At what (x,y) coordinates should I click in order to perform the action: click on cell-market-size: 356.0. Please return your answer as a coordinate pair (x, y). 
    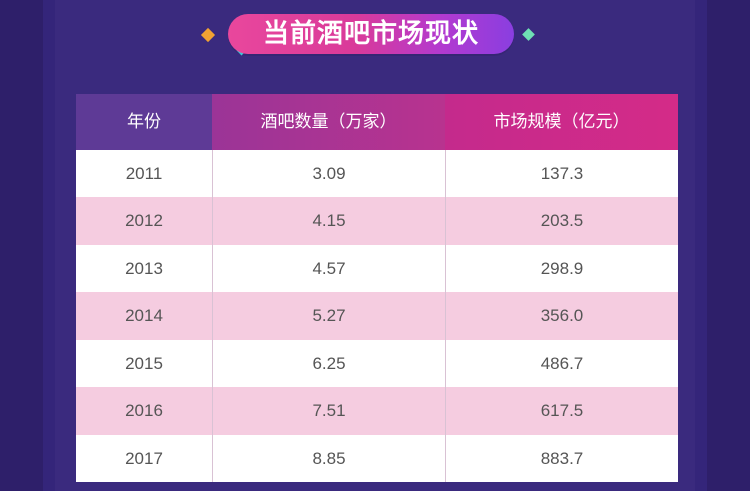
    Looking at the image, I should click on (561, 316).